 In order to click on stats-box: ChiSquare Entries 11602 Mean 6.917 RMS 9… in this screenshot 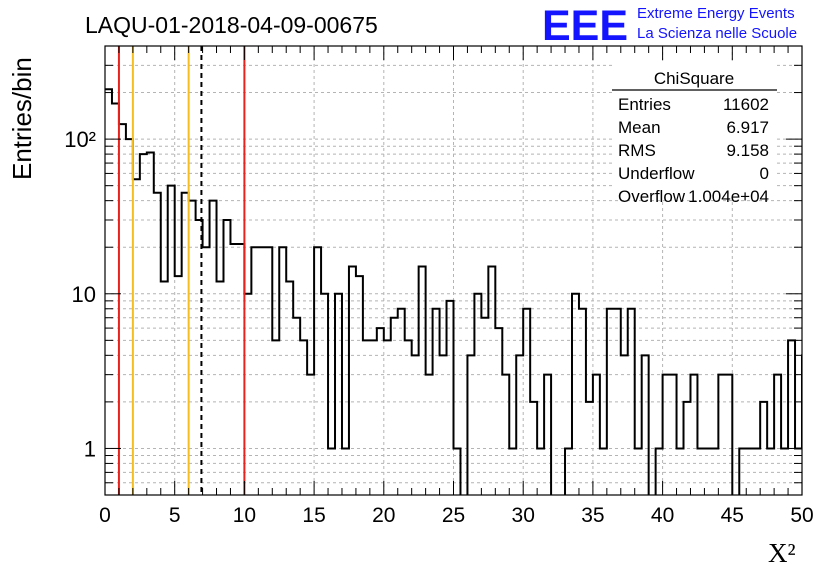, I will do `click(694, 134)`.